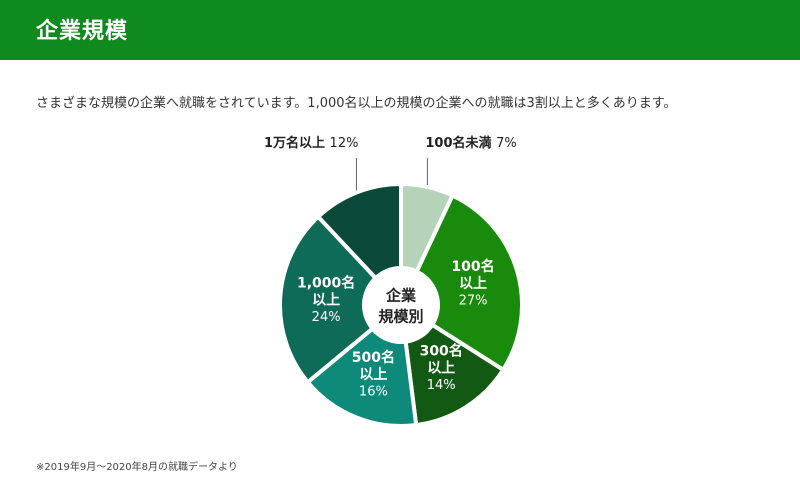 This screenshot has width=800, height=486. Describe the element at coordinates (373, 357) in the screenshot. I see `slice-category-label: 500名` at that location.